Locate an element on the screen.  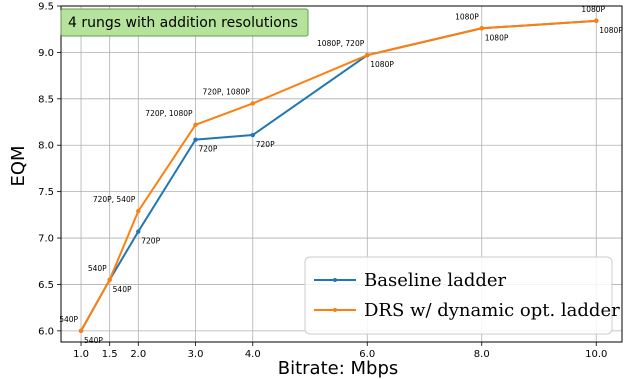
x-tick-label: 4.0 is located at coordinates (253, 354).